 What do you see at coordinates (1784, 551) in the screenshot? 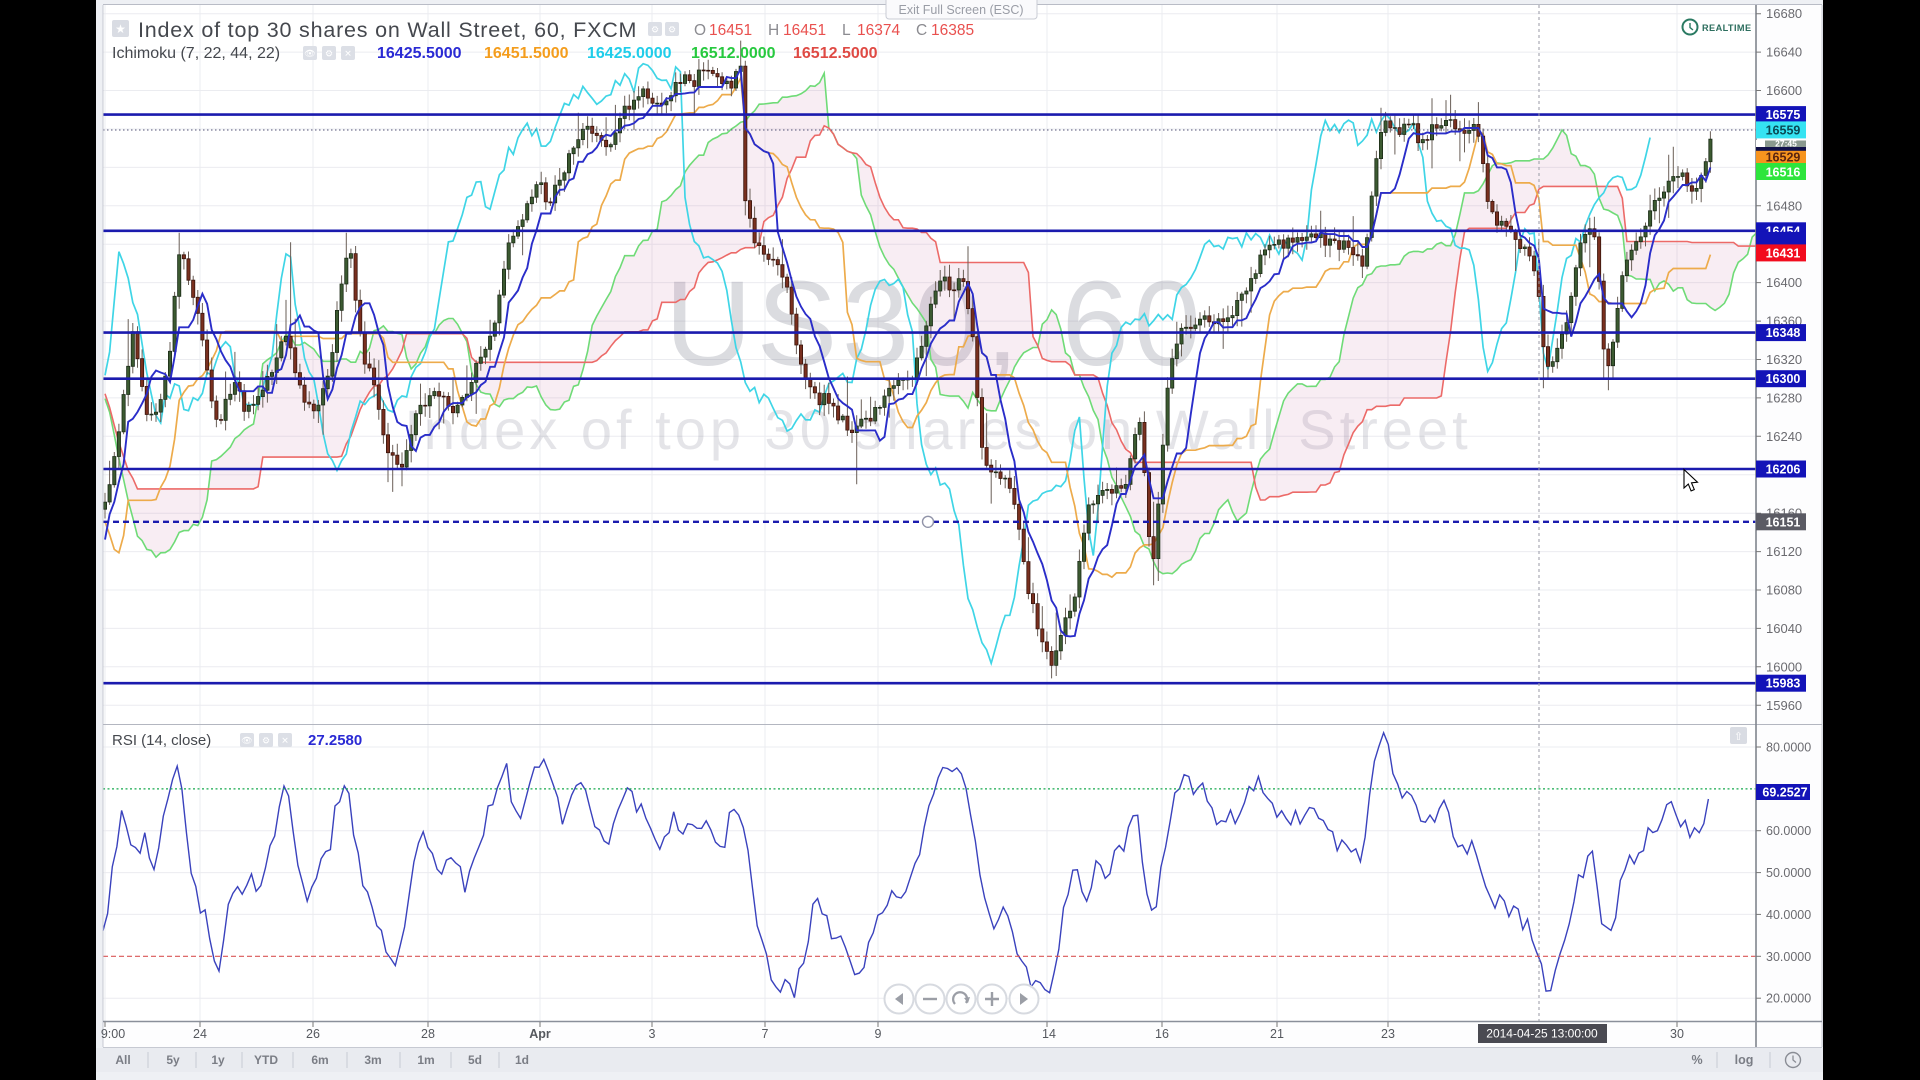
I see `svg-text: 16120` at bounding box center [1784, 551].